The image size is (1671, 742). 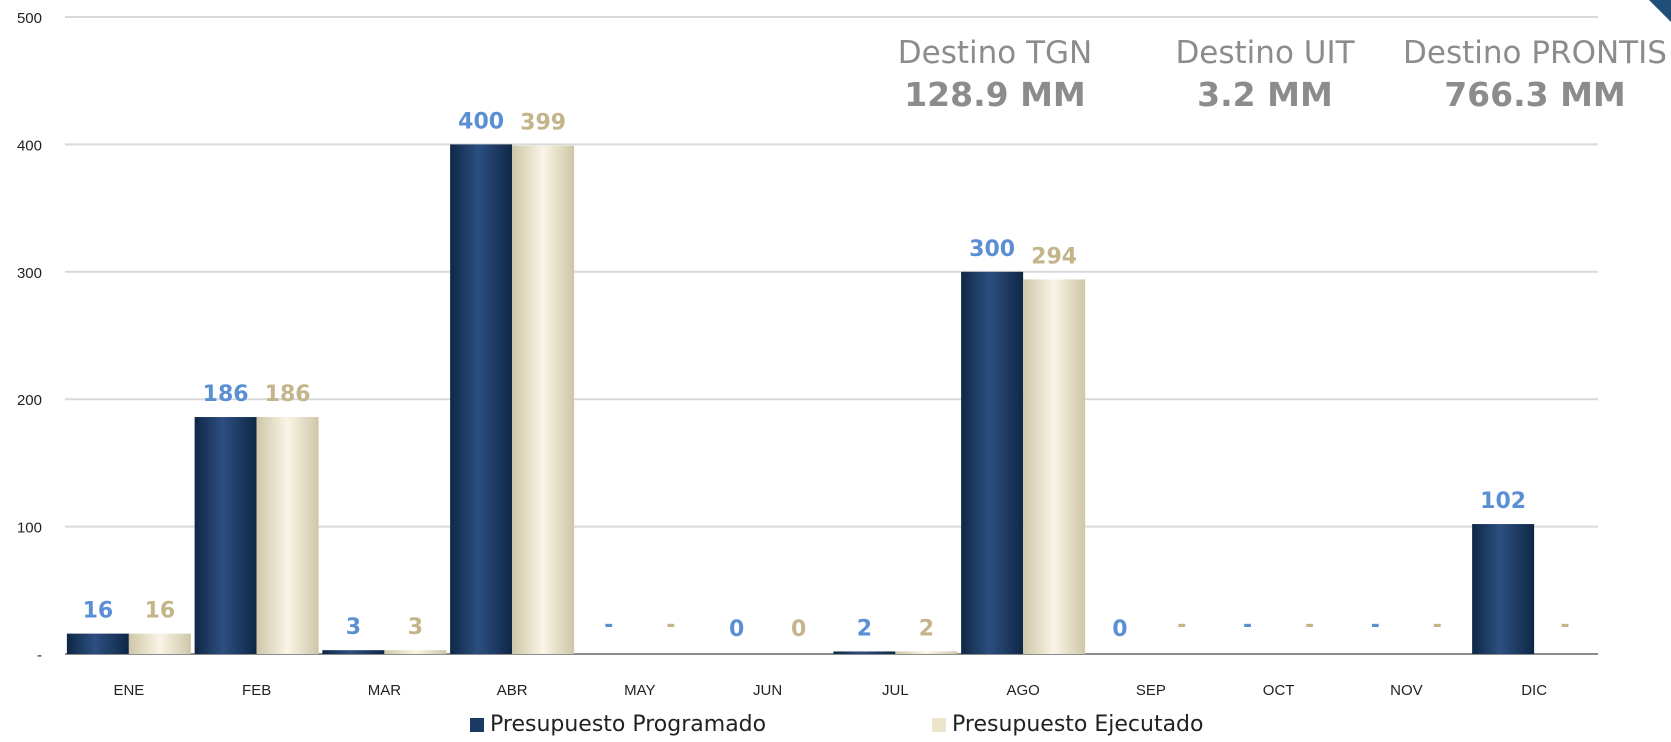 I want to click on data-label-ejecutado-nov: -, so click(x=1437, y=625).